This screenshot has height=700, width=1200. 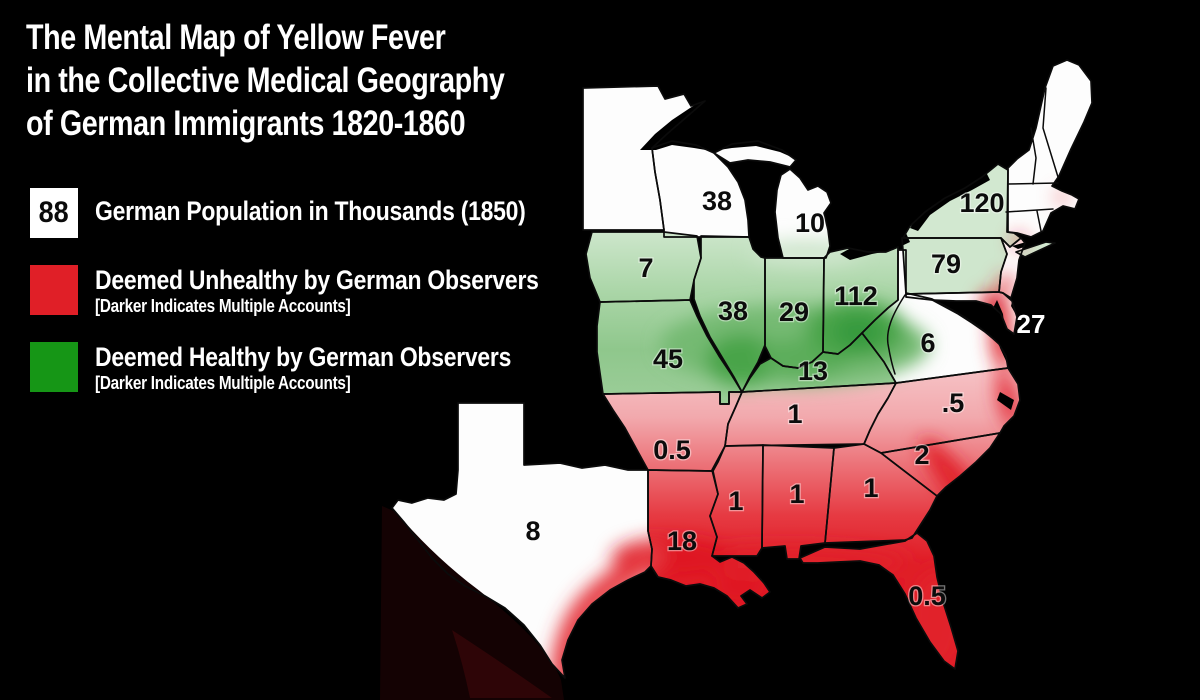 What do you see at coordinates (246, 123) in the screenshot?
I see `title-line-3: of German Immigrants 1820-1860` at bounding box center [246, 123].